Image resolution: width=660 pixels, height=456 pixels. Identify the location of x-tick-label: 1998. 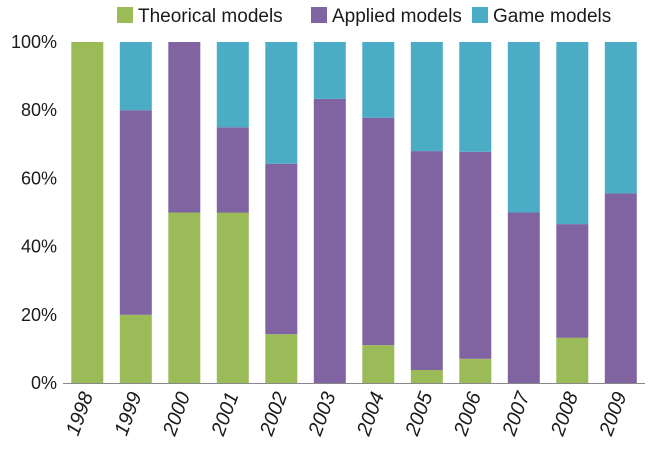
(80, 413).